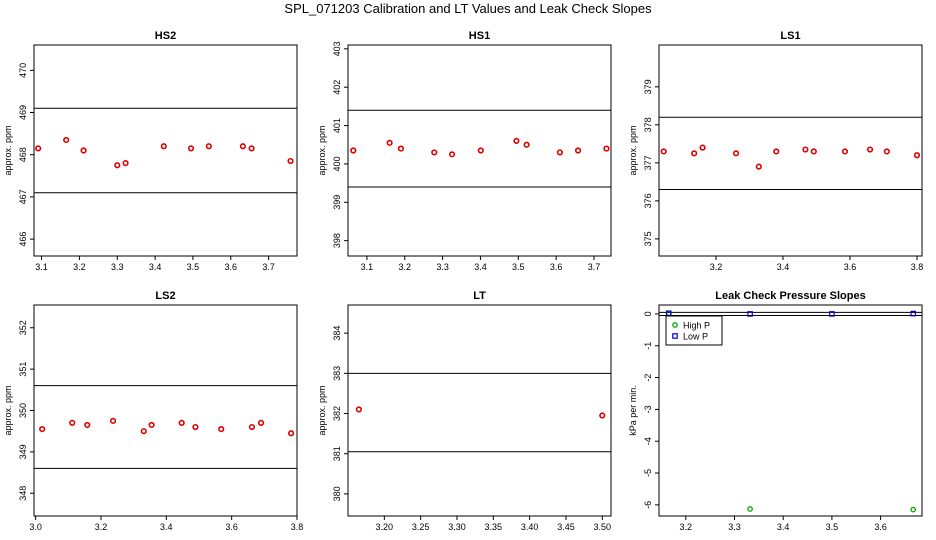 The height and width of the screenshot is (540, 936). What do you see at coordinates (23, 327) in the screenshot?
I see `y-tick-label: 352` at bounding box center [23, 327].